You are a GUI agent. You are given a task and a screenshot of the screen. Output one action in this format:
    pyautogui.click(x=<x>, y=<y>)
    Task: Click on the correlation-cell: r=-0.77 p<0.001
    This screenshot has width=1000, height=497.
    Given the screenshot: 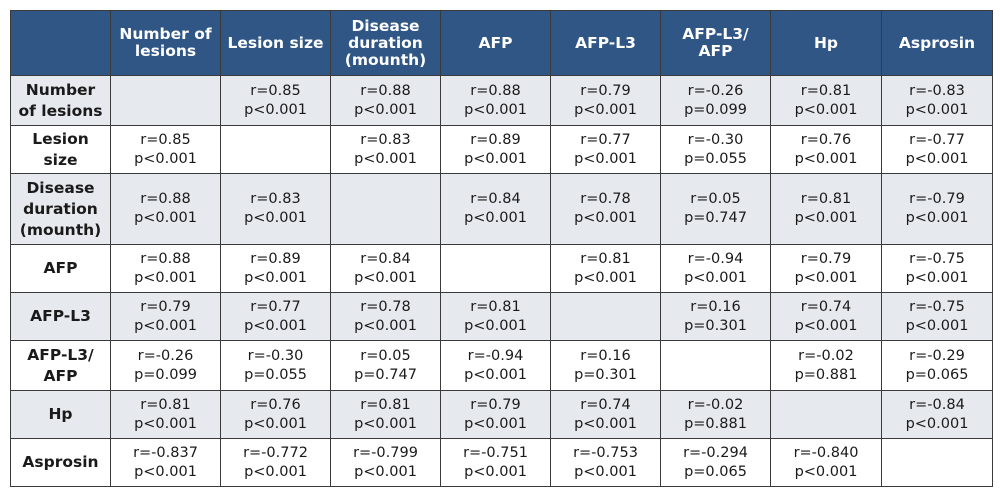 What is the action you would take?
    pyautogui.click(x=937, y=149)
    